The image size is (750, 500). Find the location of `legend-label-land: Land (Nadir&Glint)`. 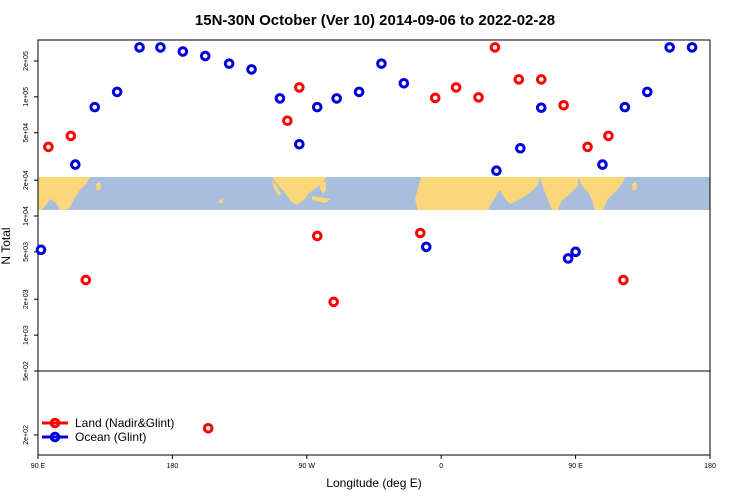

legend-label-land: Land (Nadir&Glint) is located at coordinates (124, 423).